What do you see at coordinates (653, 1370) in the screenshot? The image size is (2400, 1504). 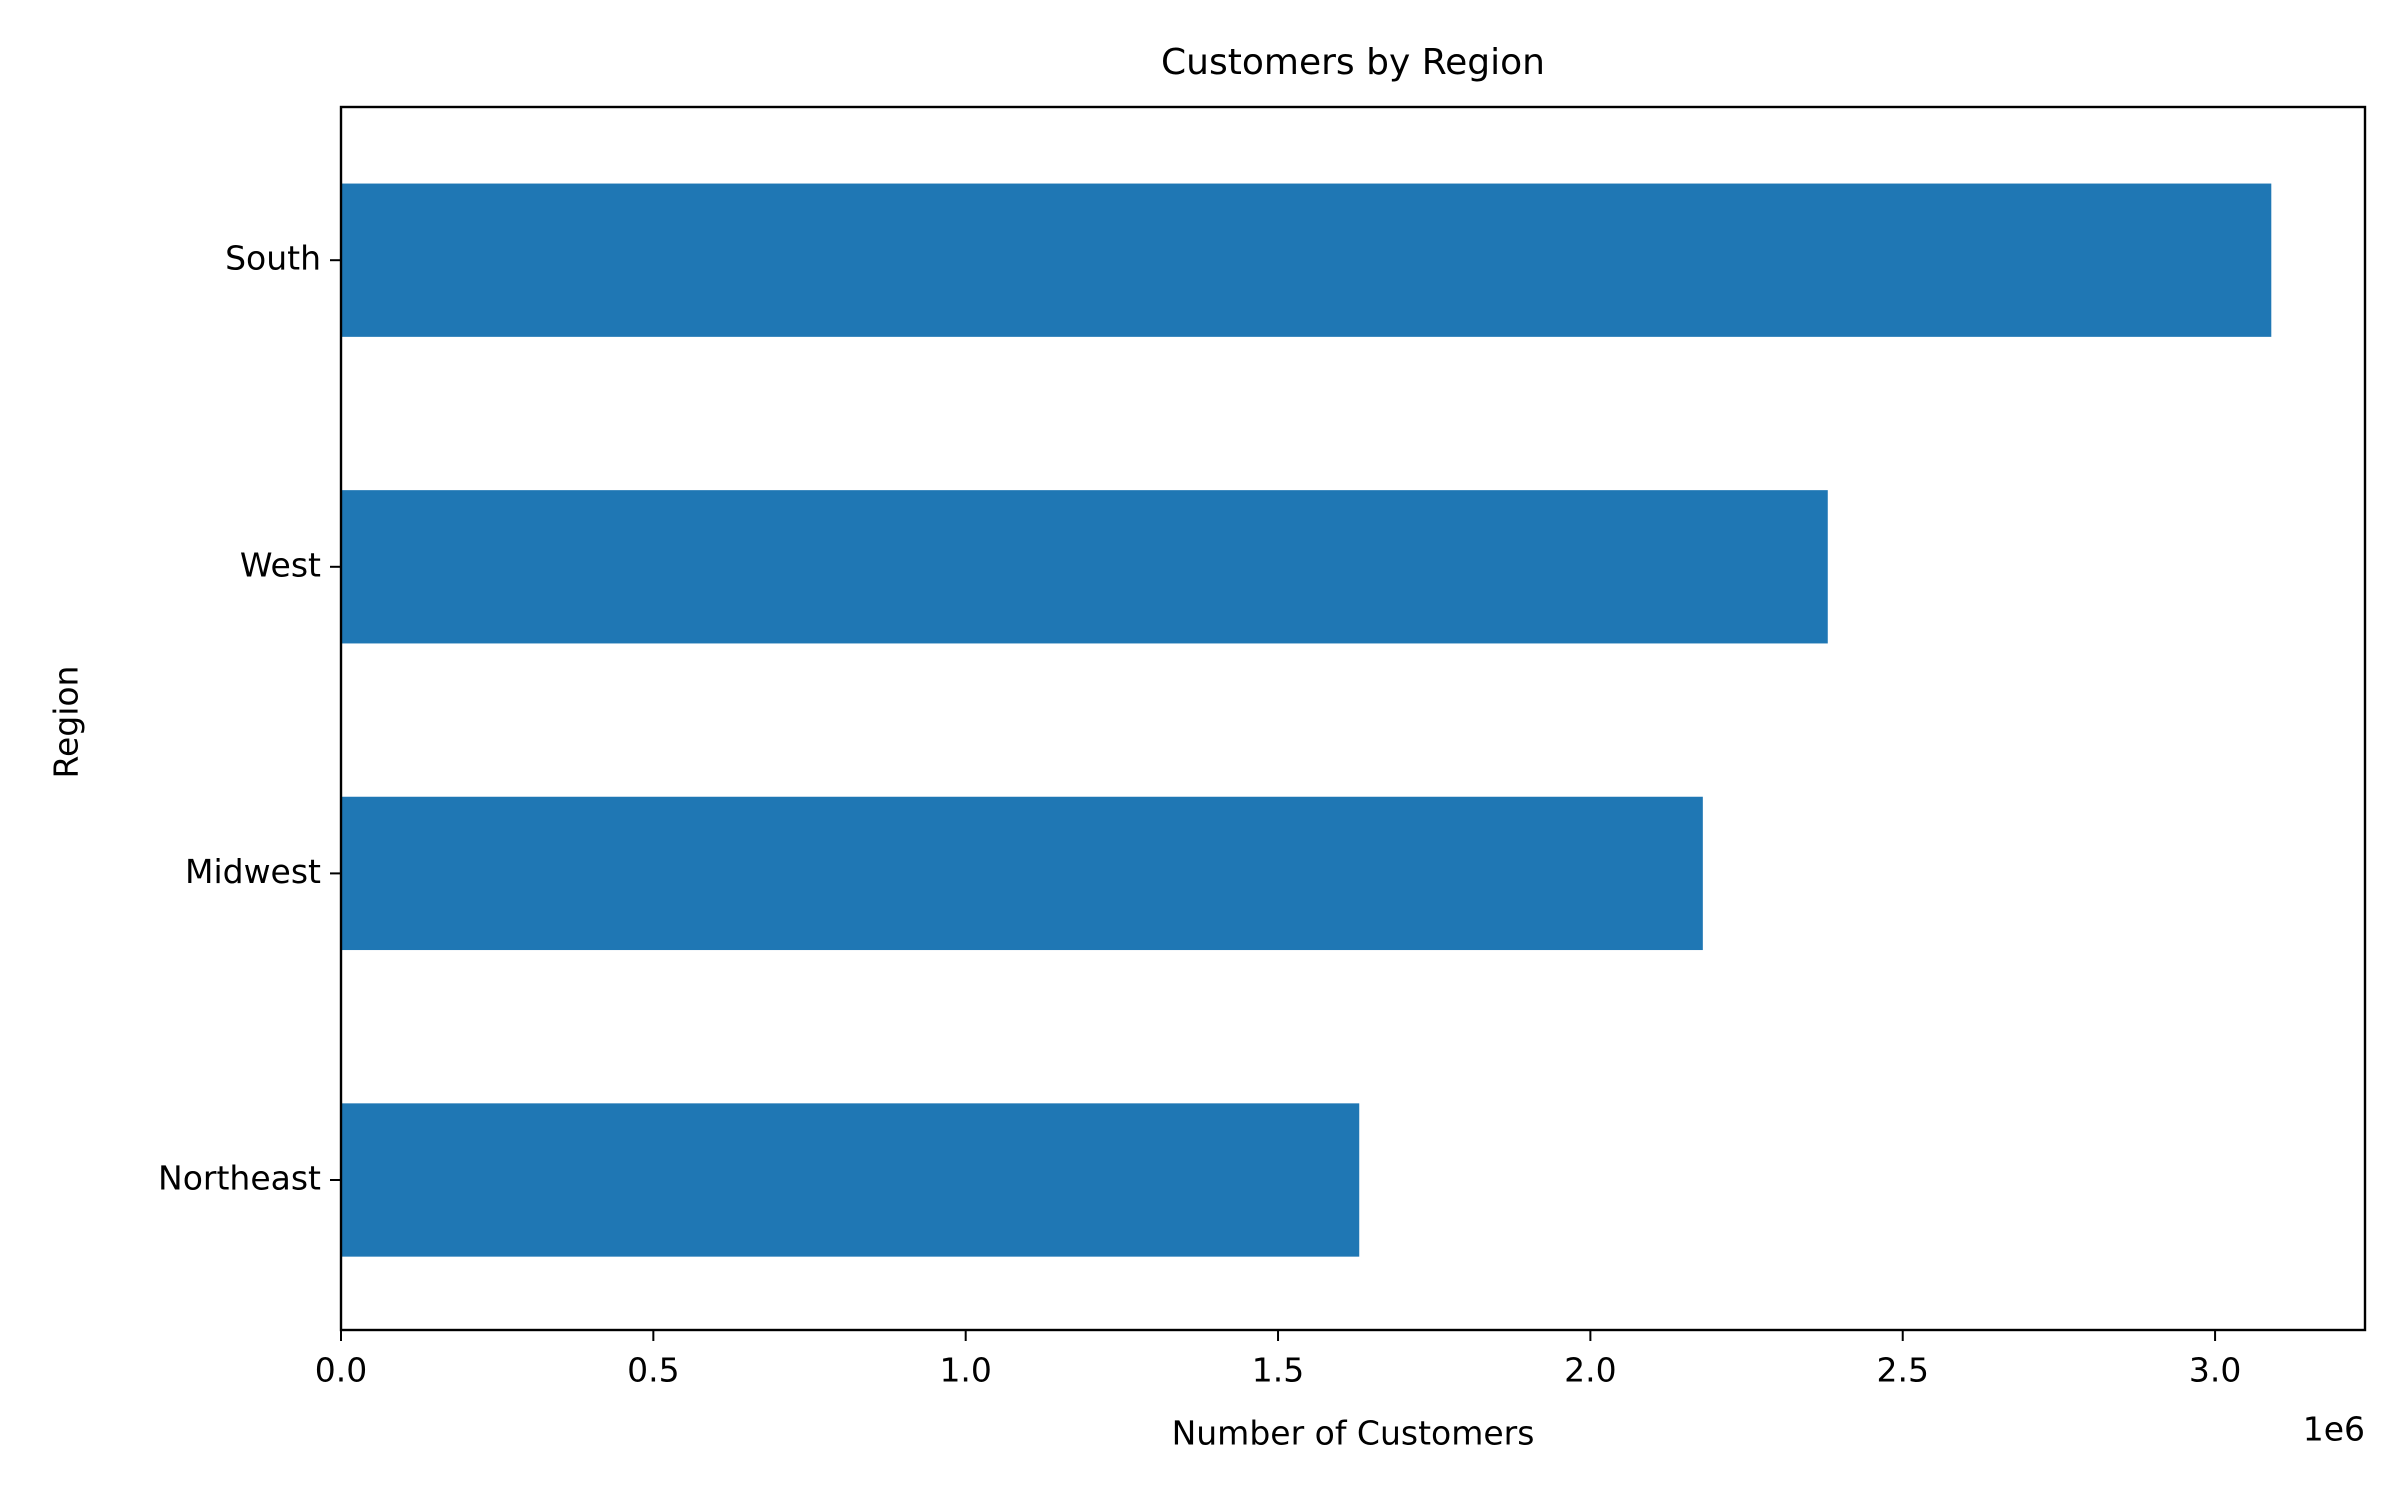 I see `x-tick-label: 0.5` at bounding box center [653, 1370].